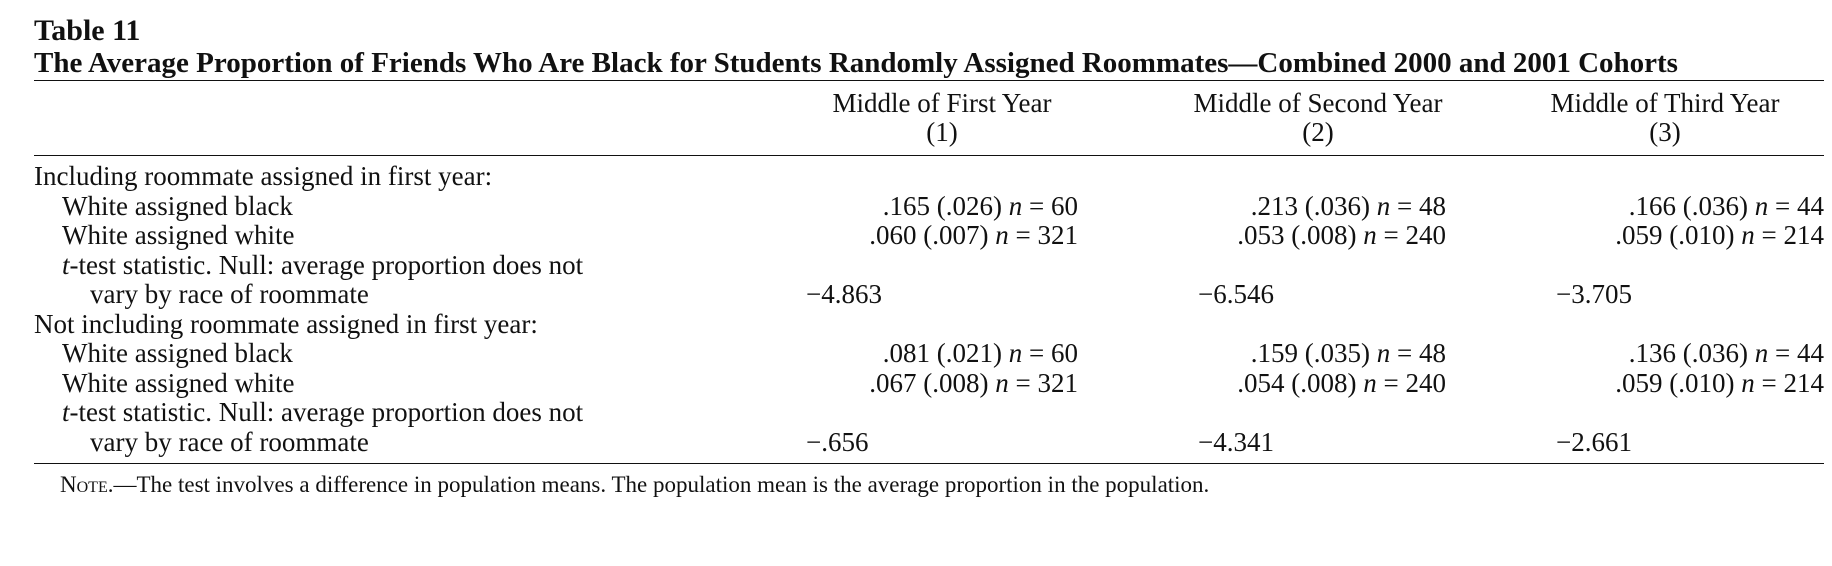 The height and width of the screenshot is (566, 1832). I want to click on table-label: Table 11, so click(87, 30).